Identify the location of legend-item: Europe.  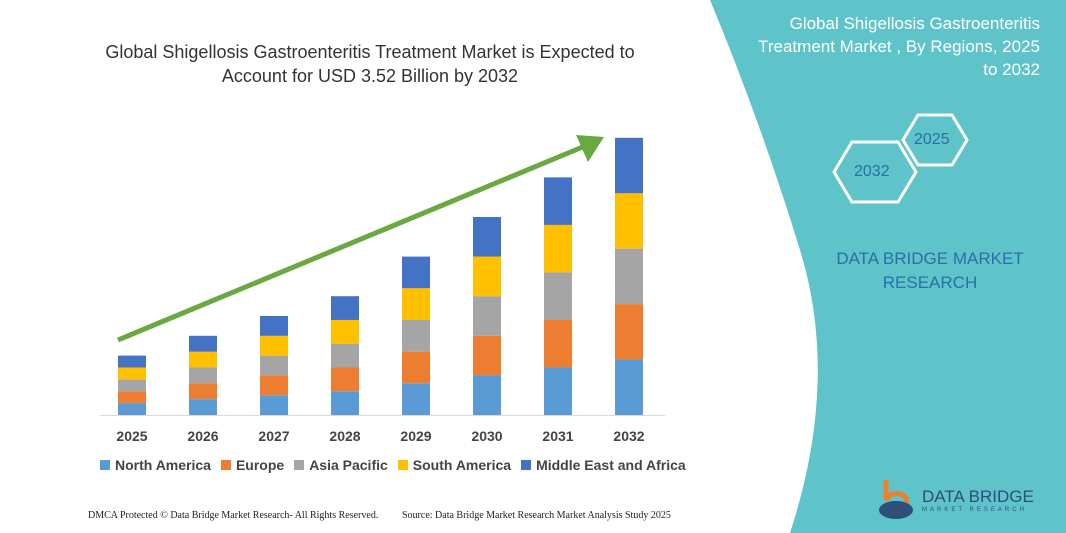
(252, 465).